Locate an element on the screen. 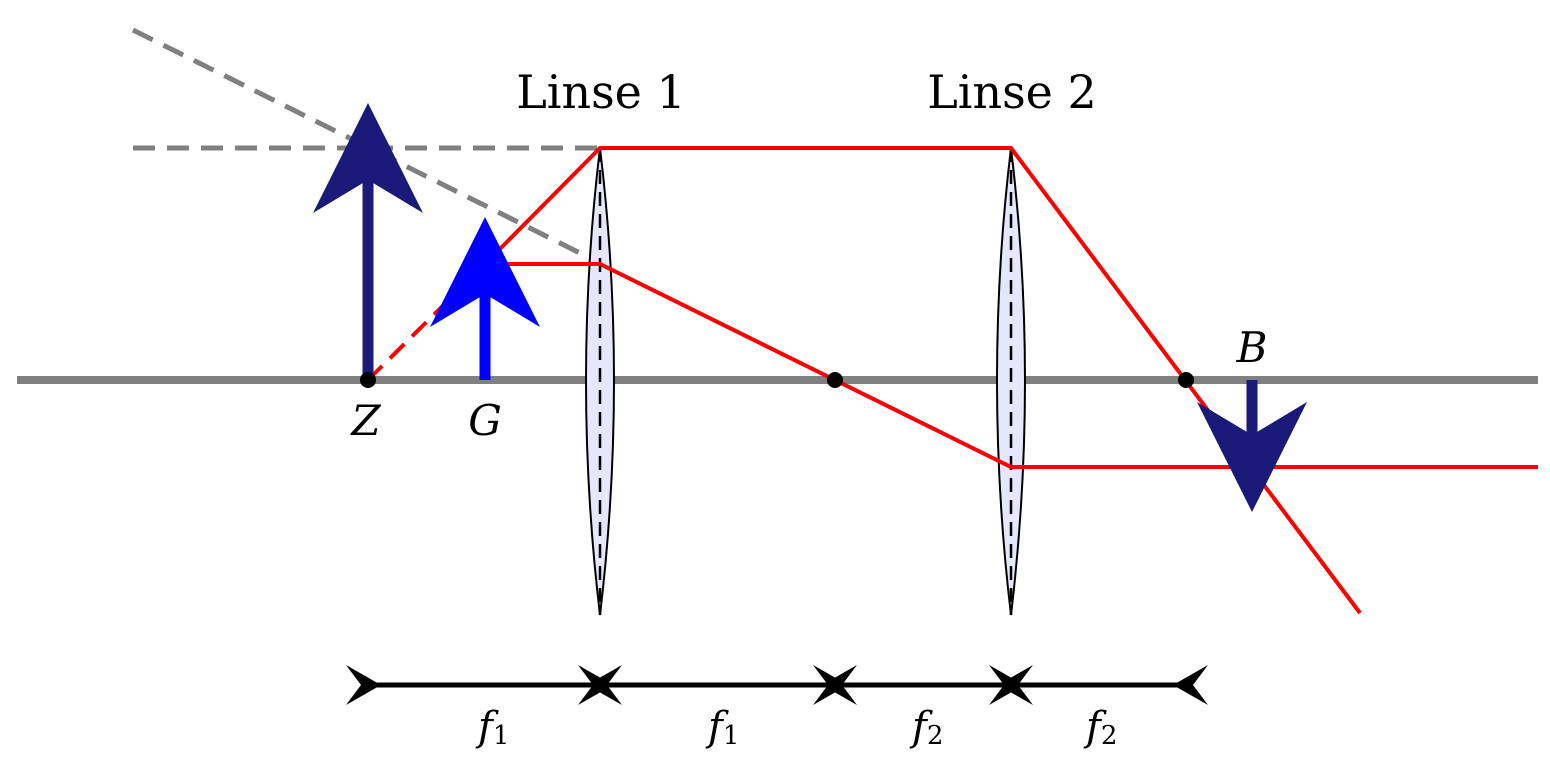 The height and width of the screenshot is (770, 1550). dimension-label-f2-b: f2 is located at coordinates (1100, 727).